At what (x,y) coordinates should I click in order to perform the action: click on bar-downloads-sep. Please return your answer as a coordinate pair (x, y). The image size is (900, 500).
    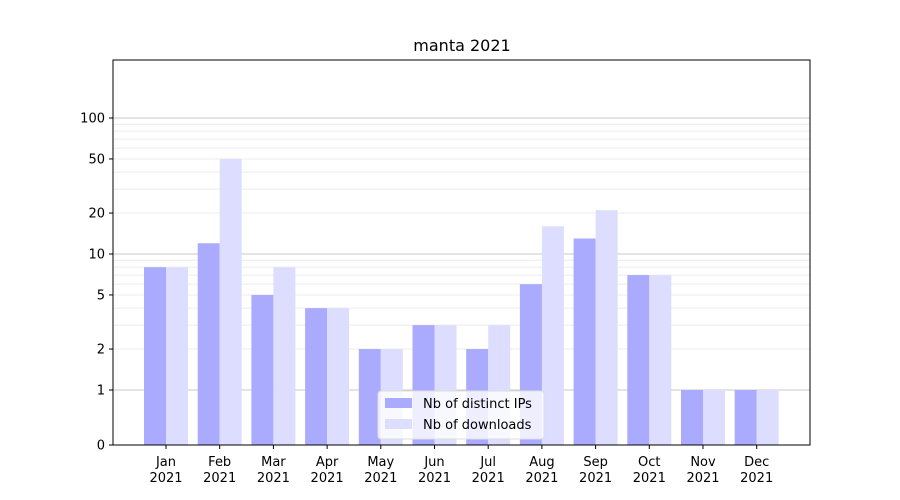
    Looking at the image, I should click on (606, 327).